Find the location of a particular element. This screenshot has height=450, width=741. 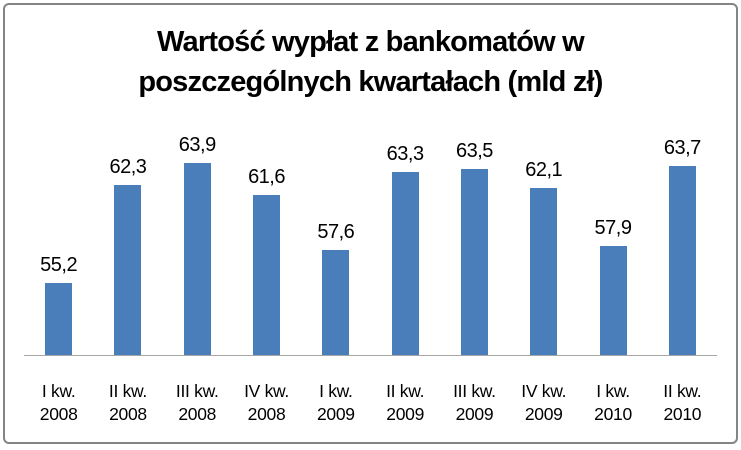

bar-column: 57,6 is located at coordinates (335, 288).